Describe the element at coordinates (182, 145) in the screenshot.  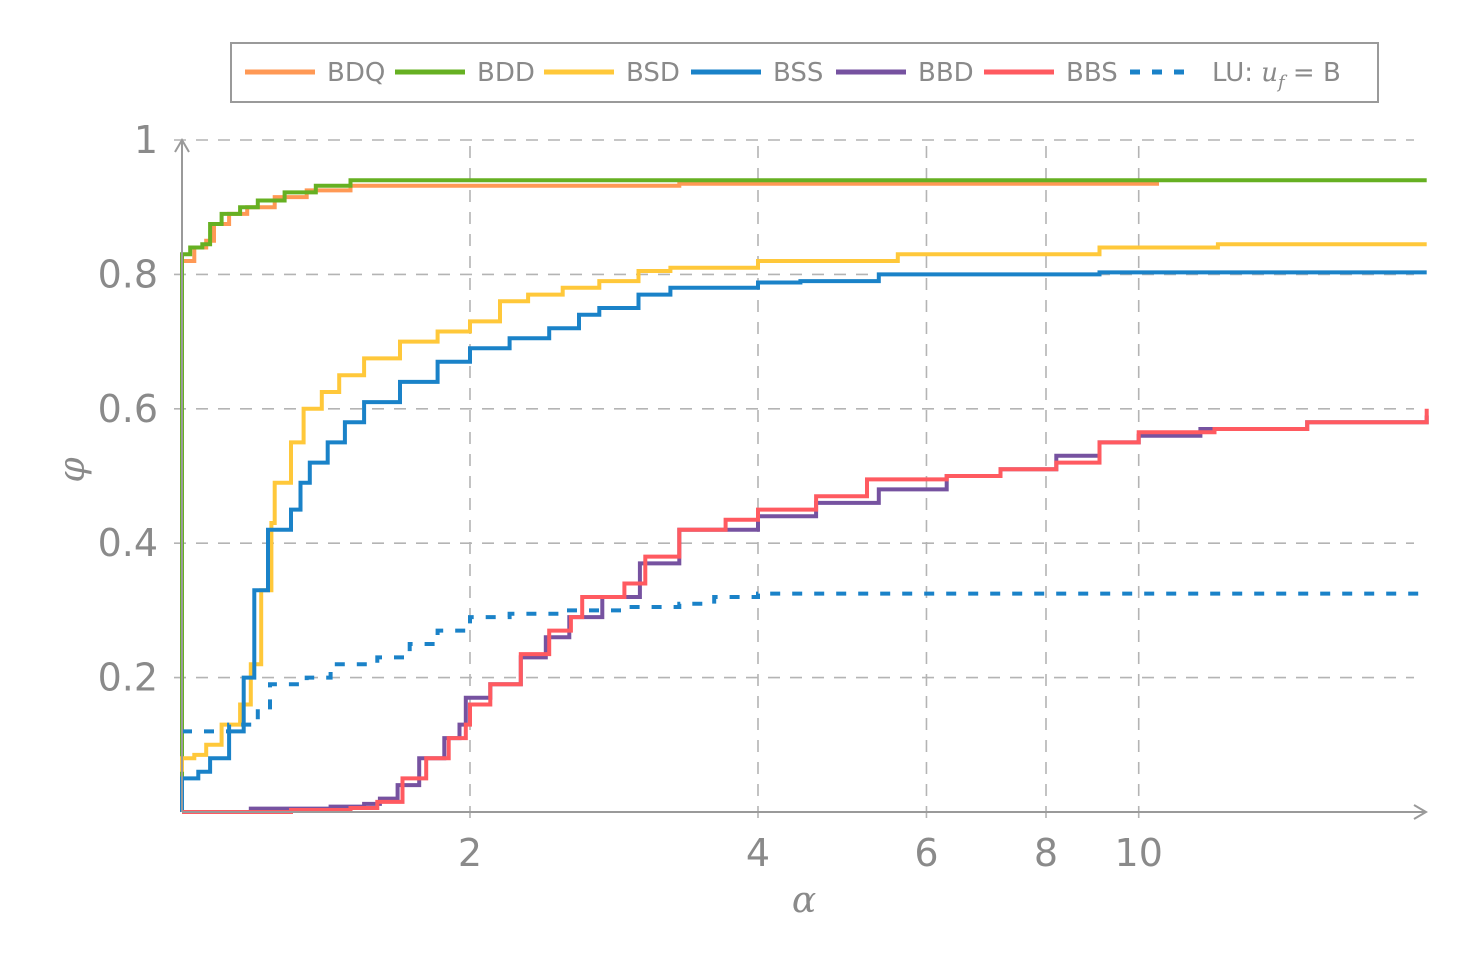
I see `y-axis-arrow` at that location.